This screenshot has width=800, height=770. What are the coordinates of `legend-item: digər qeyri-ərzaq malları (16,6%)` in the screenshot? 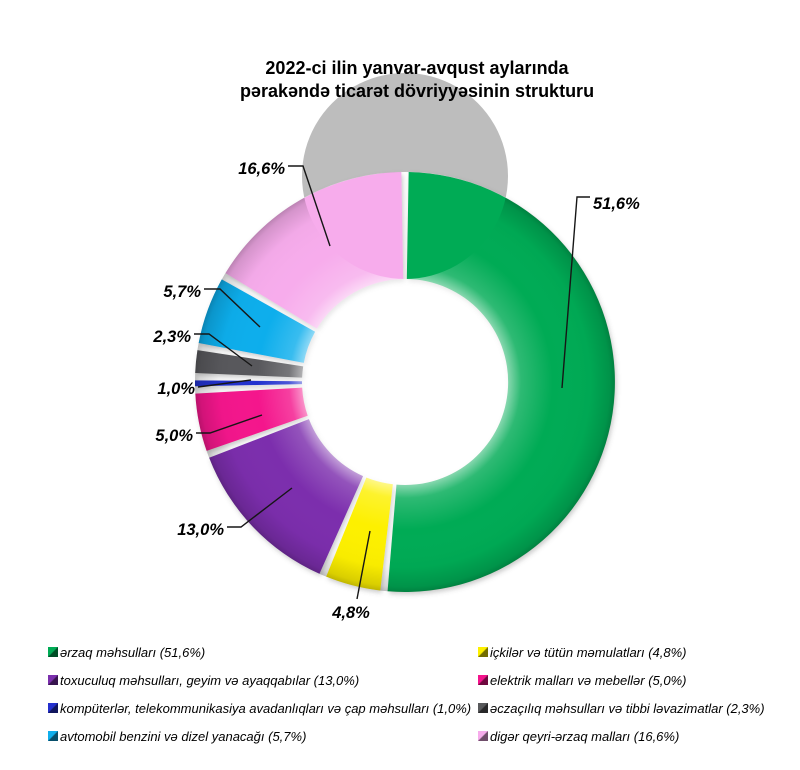 It's located at (638, 743).